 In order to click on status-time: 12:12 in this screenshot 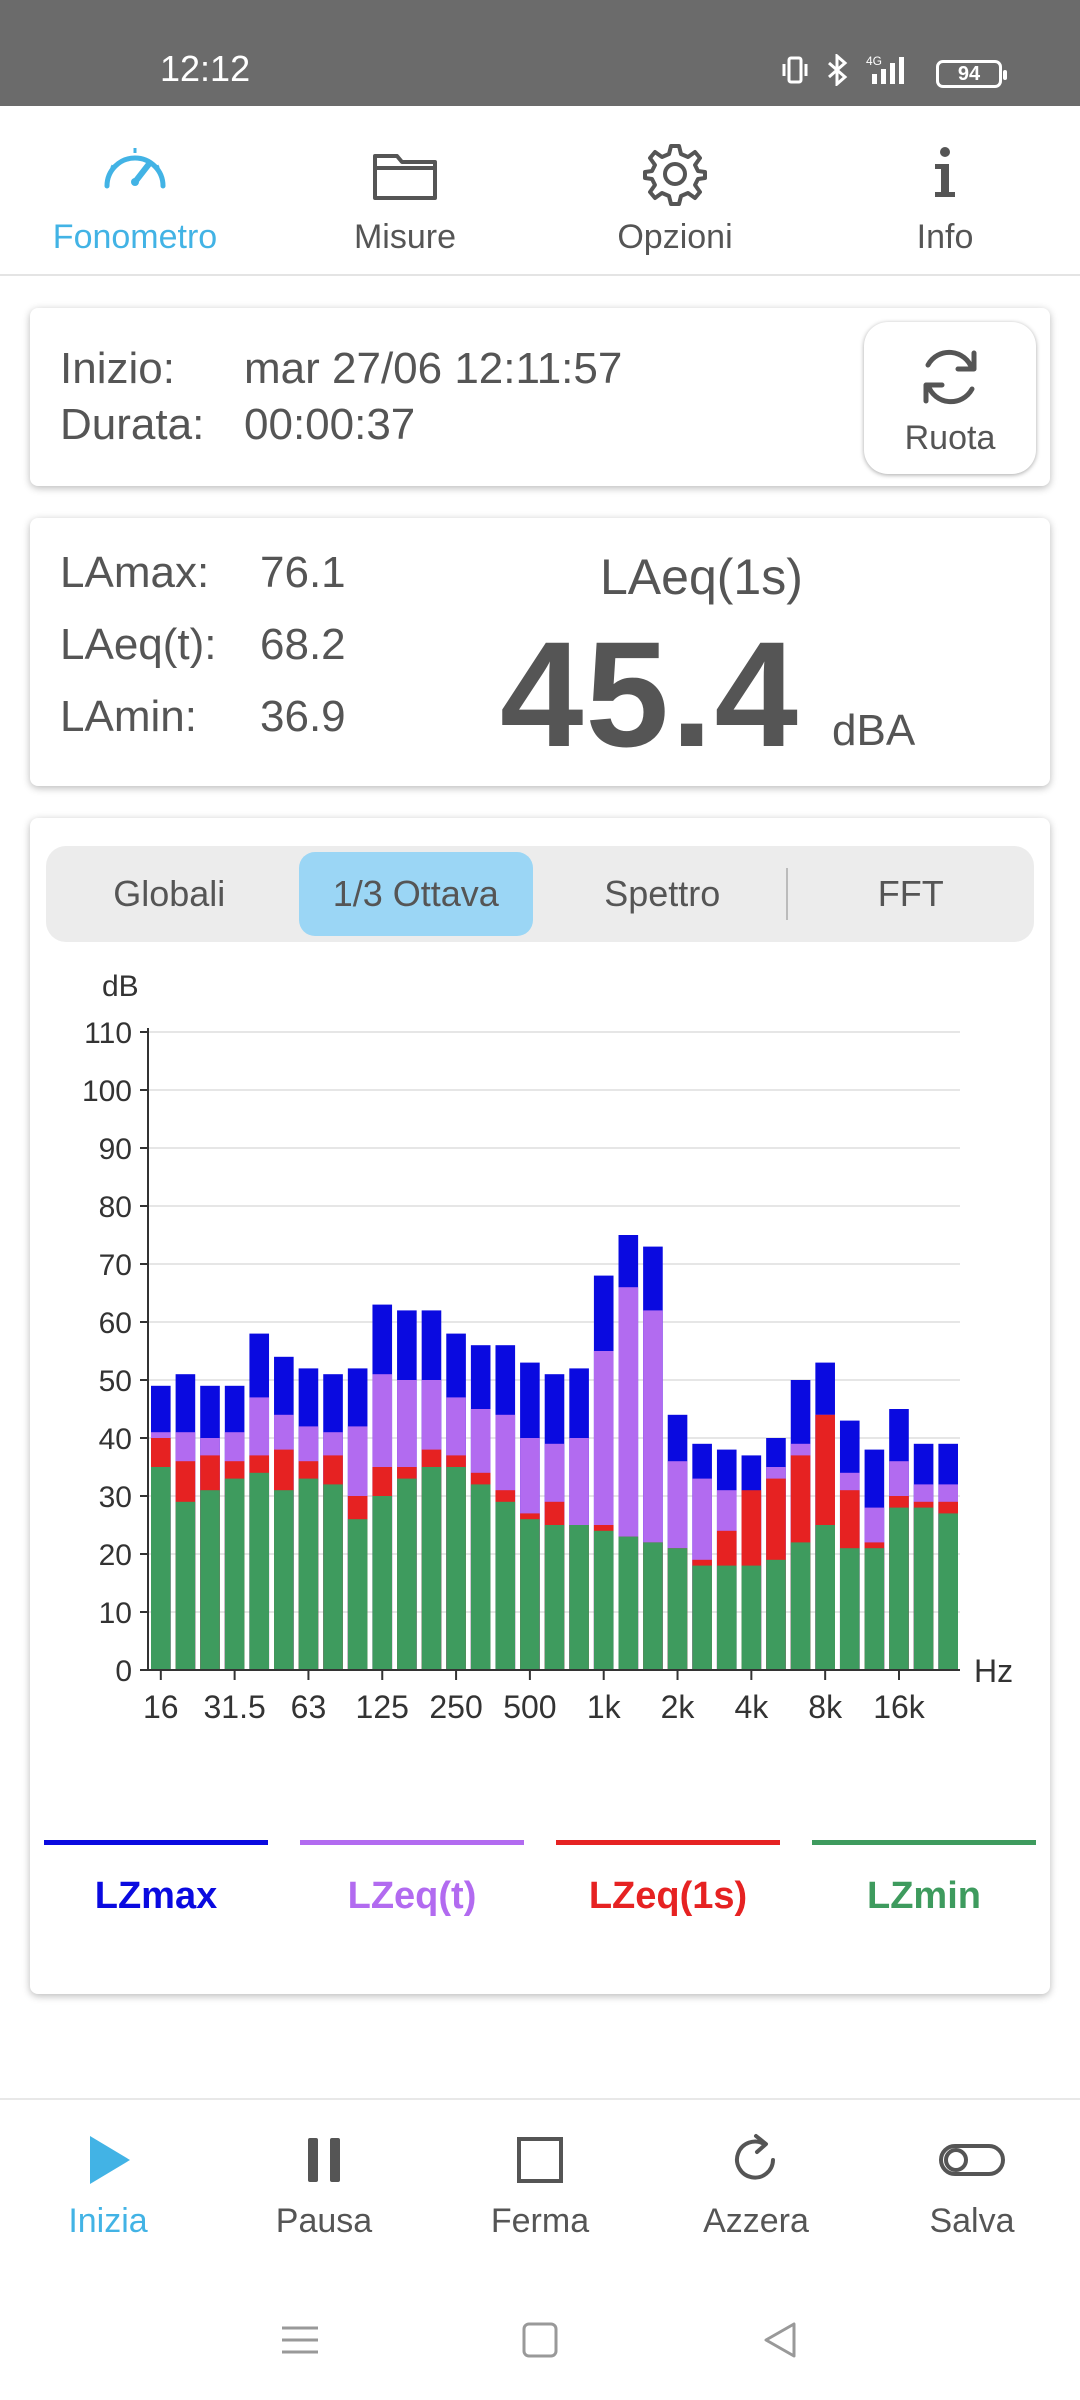, I will do `click(205, 68)`.